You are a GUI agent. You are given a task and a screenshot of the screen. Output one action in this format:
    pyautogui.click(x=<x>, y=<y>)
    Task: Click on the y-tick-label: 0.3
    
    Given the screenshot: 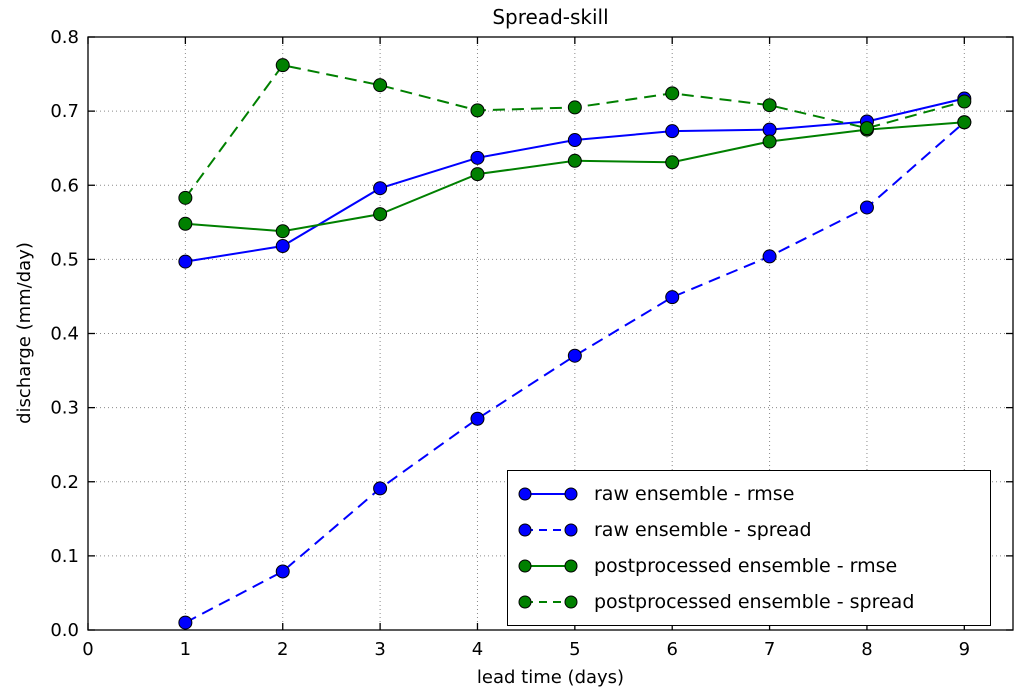 What is the action you would take?
    pyautogui.click(x=64, y=408)
    